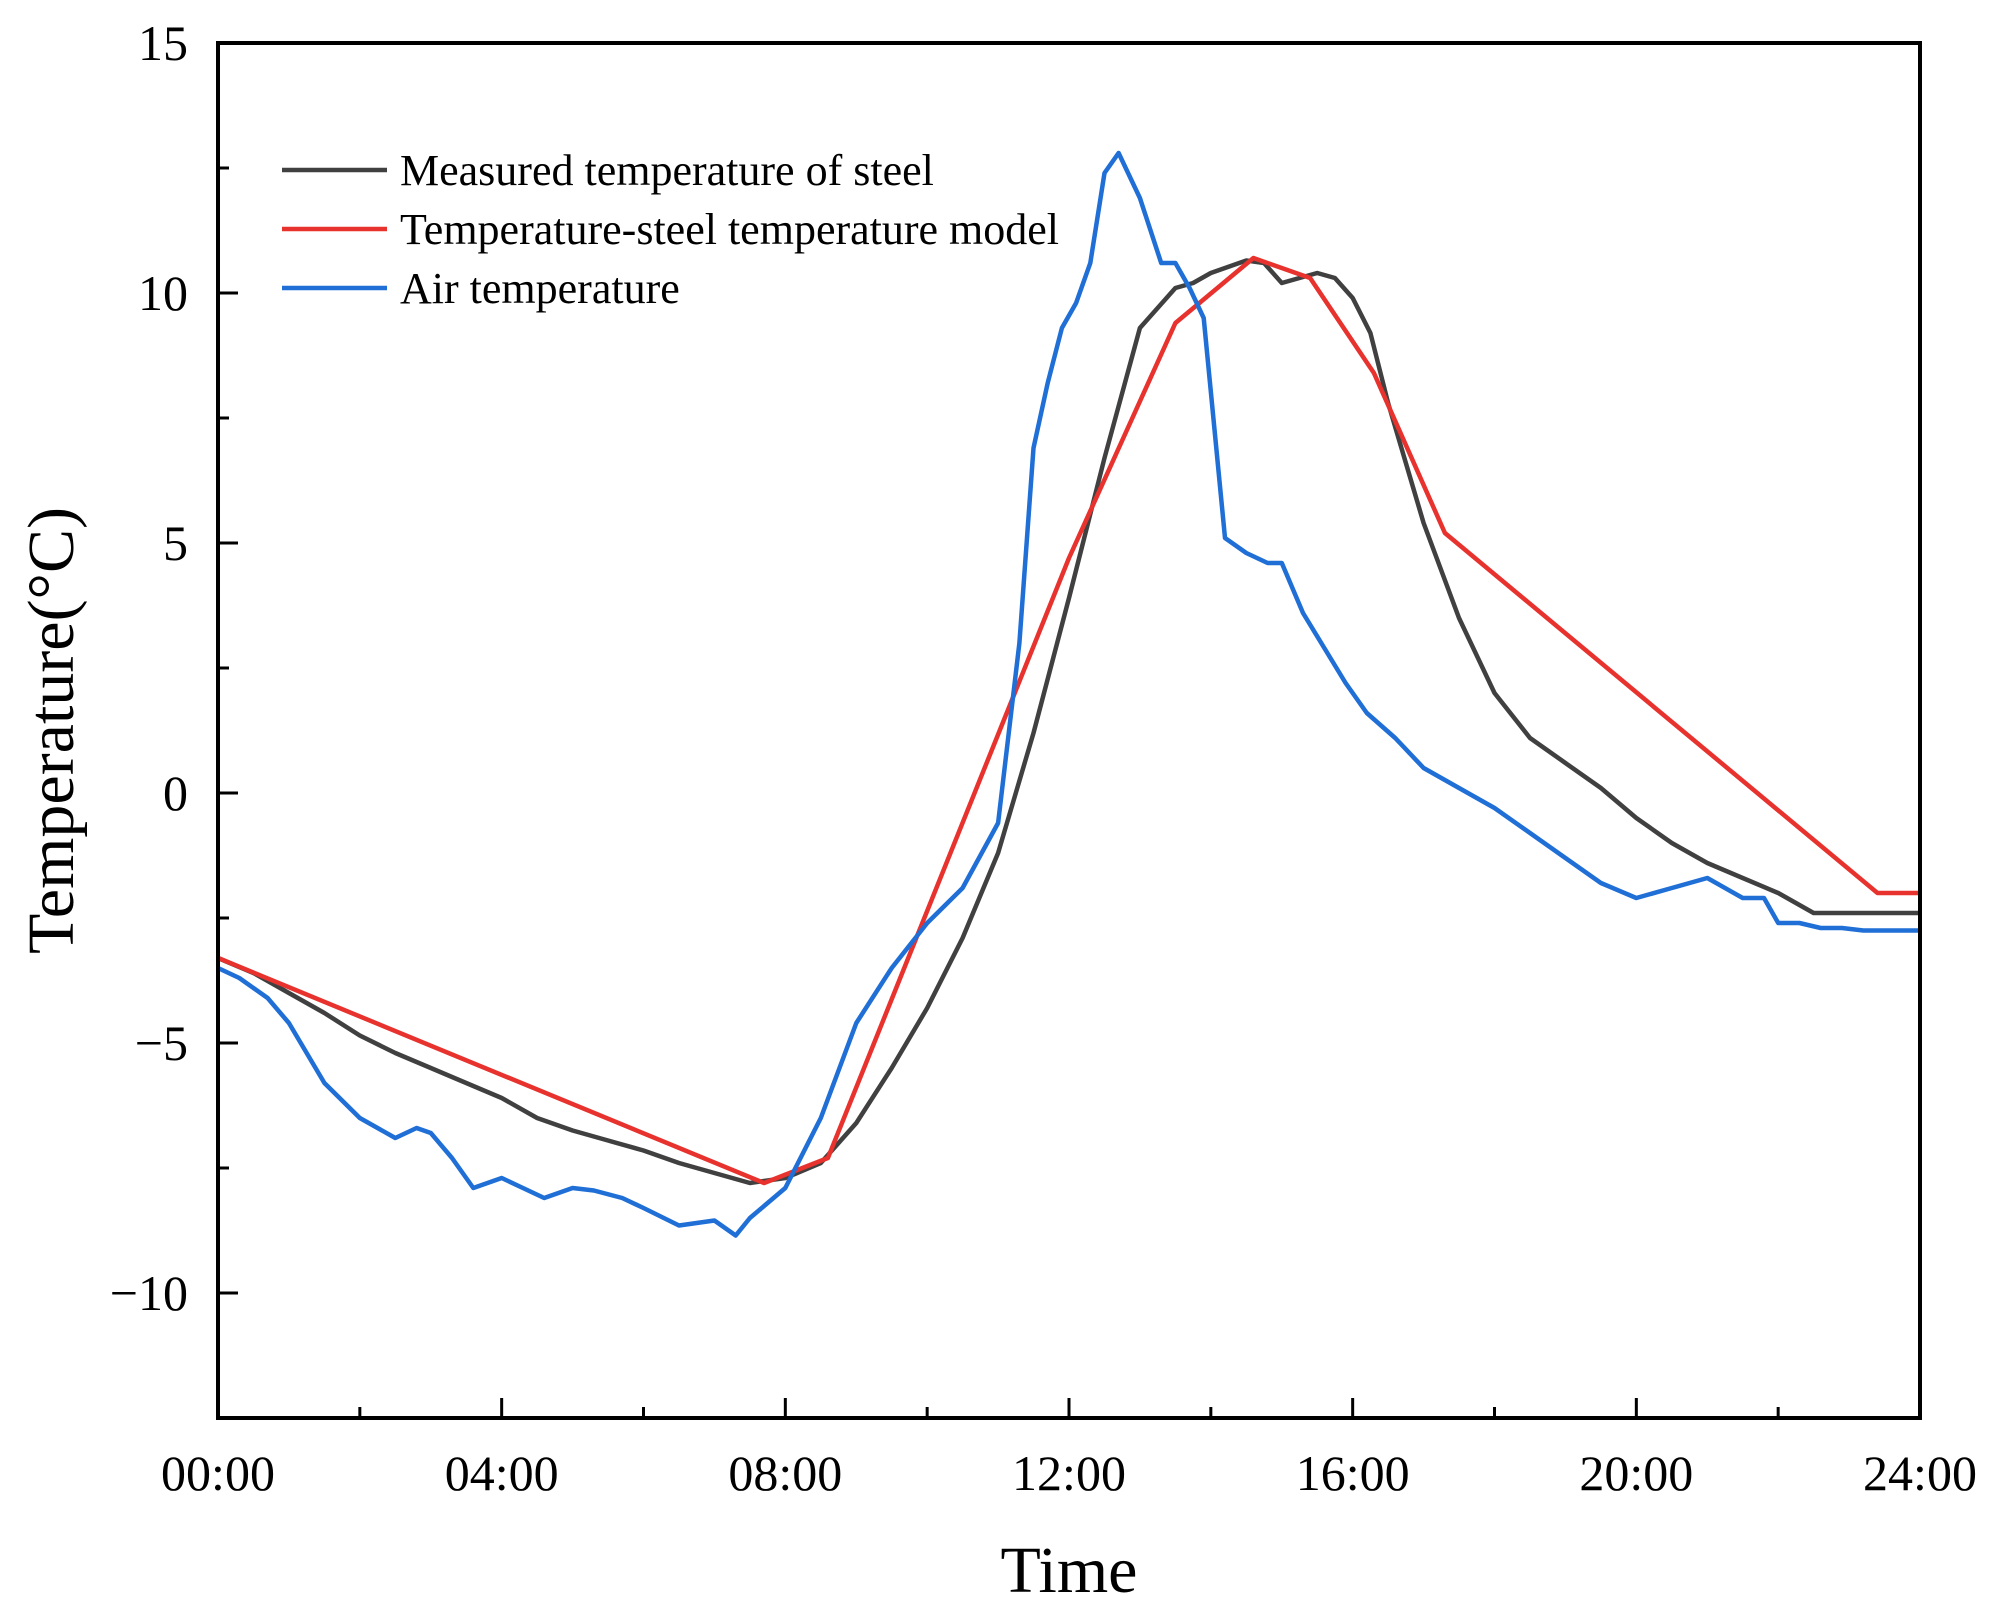 This screenshot has height=1609, width=2003. What do you see at coordinates (163, 43) in the screenshot?
I see `y-tick-label: 15` at bounding box center [163, 43].